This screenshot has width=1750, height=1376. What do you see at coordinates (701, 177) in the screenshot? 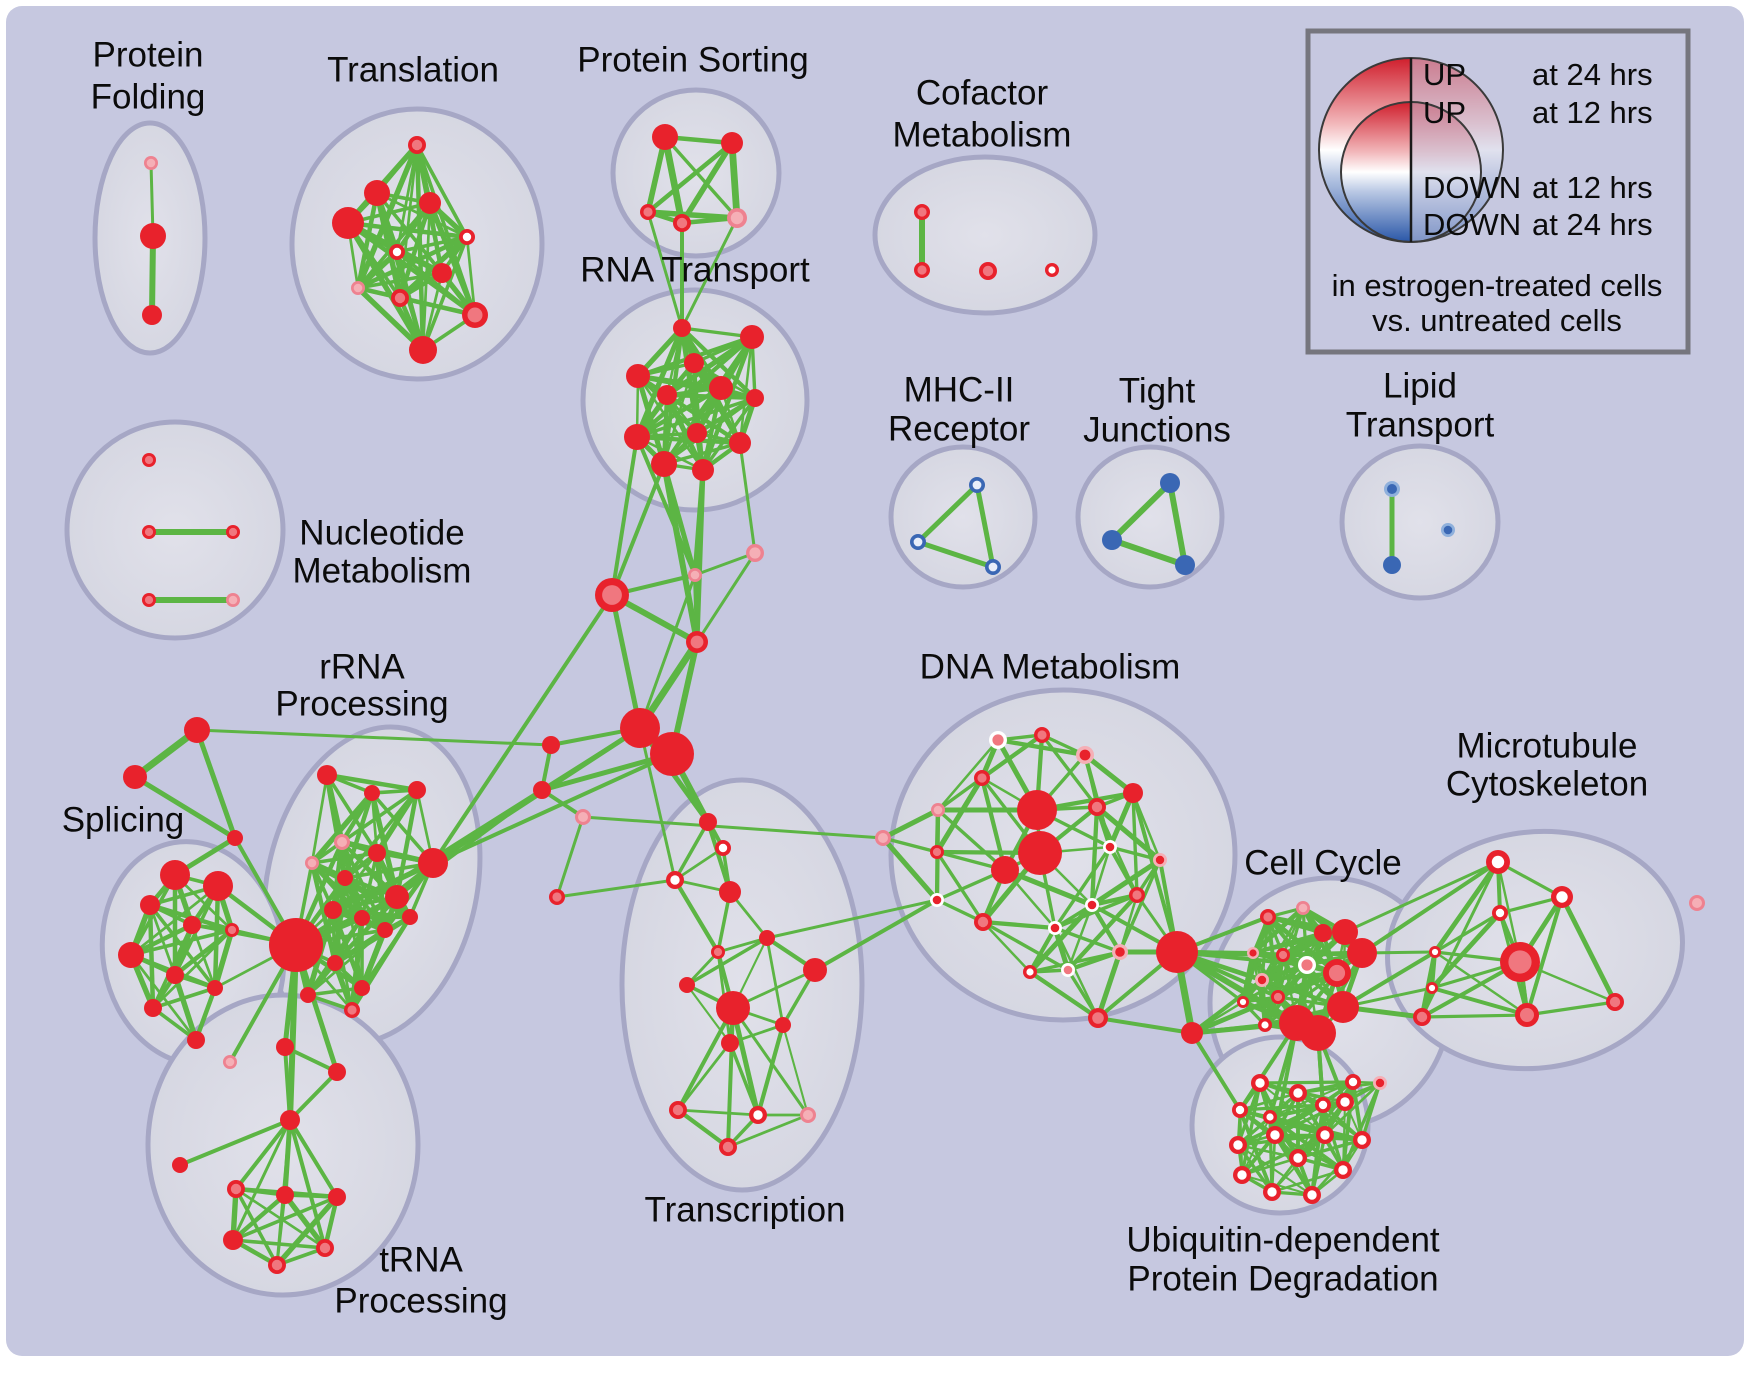
I see `edge-protein-sorting` at bounding box center [701, 177].